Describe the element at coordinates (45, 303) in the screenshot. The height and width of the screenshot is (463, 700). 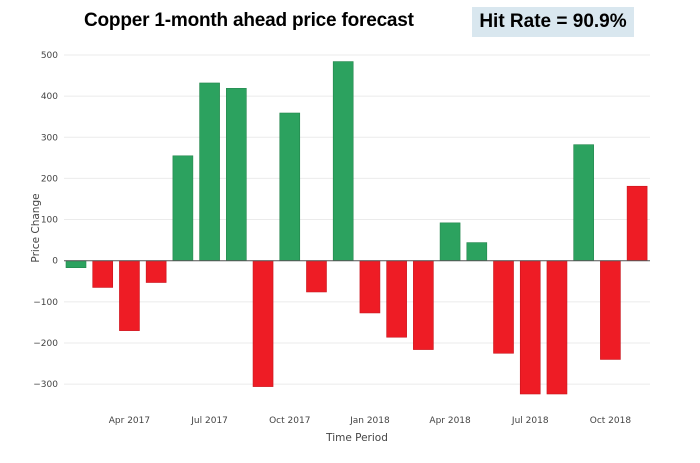
I see `y-tick-label: −100` at that location.